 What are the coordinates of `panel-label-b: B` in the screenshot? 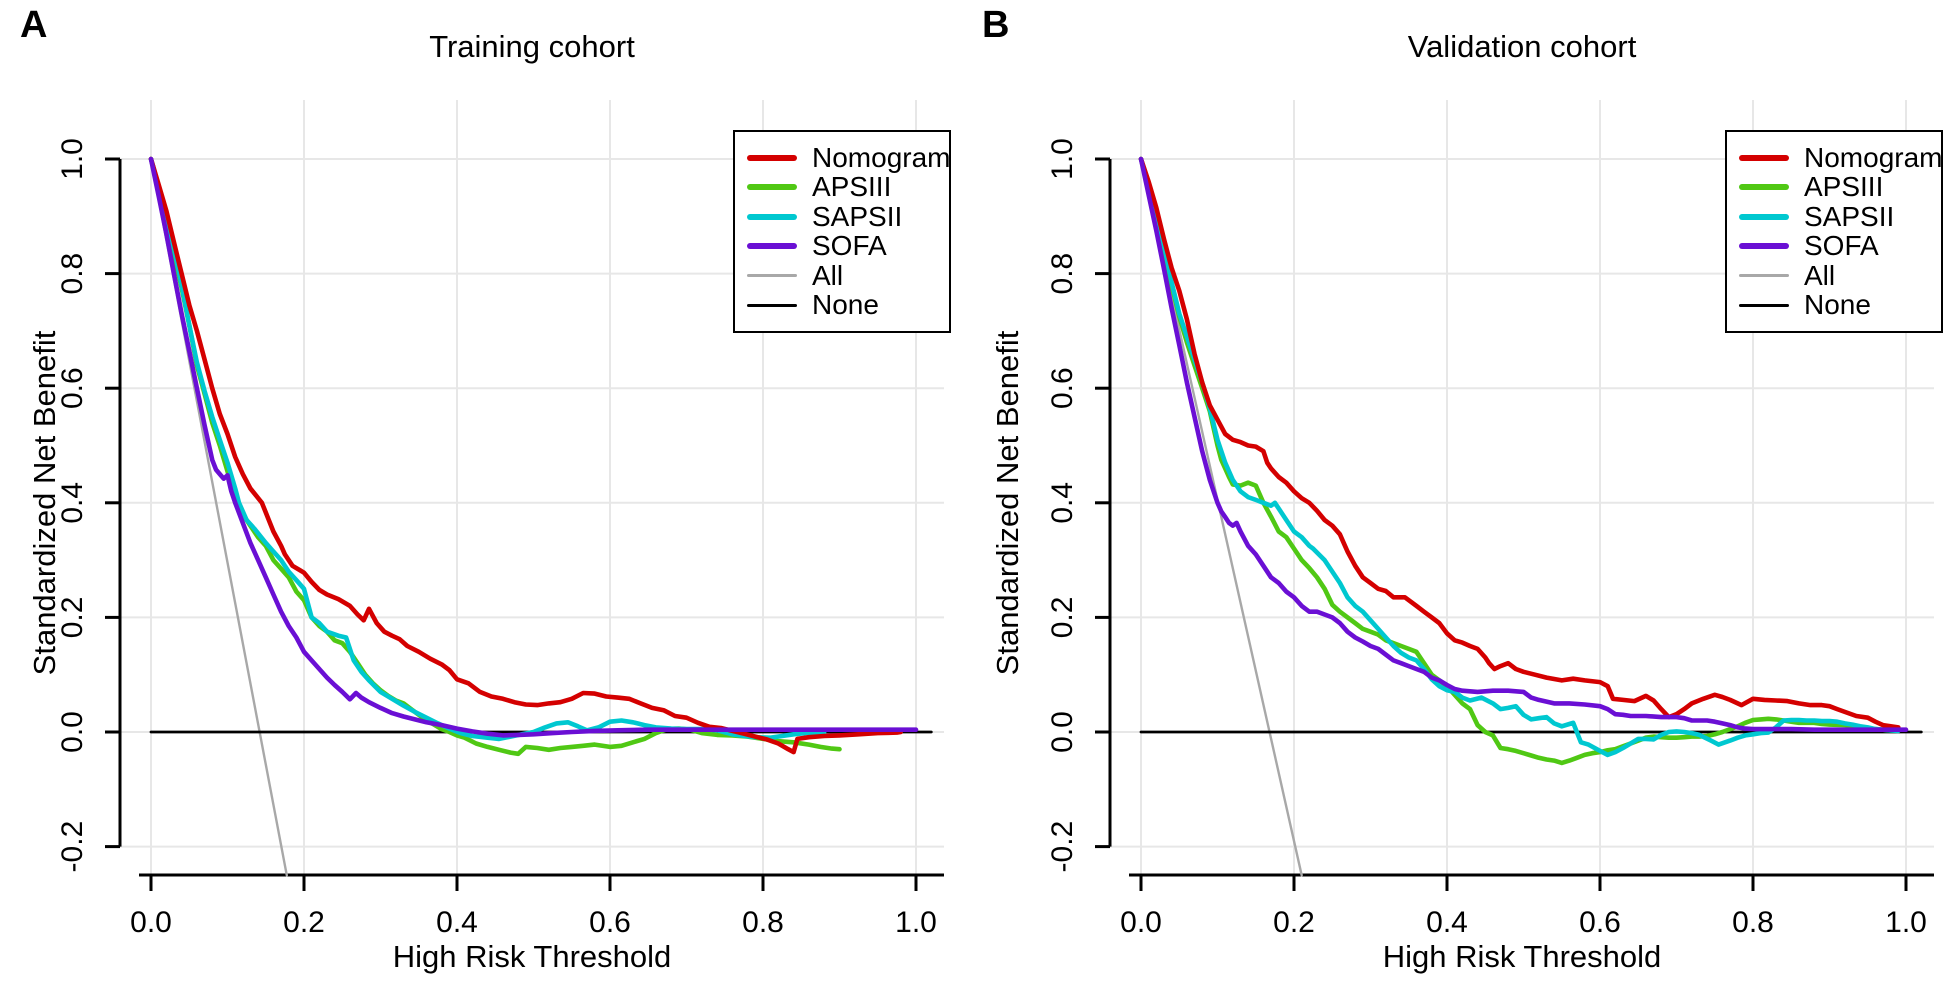 It's located at (996, 25).